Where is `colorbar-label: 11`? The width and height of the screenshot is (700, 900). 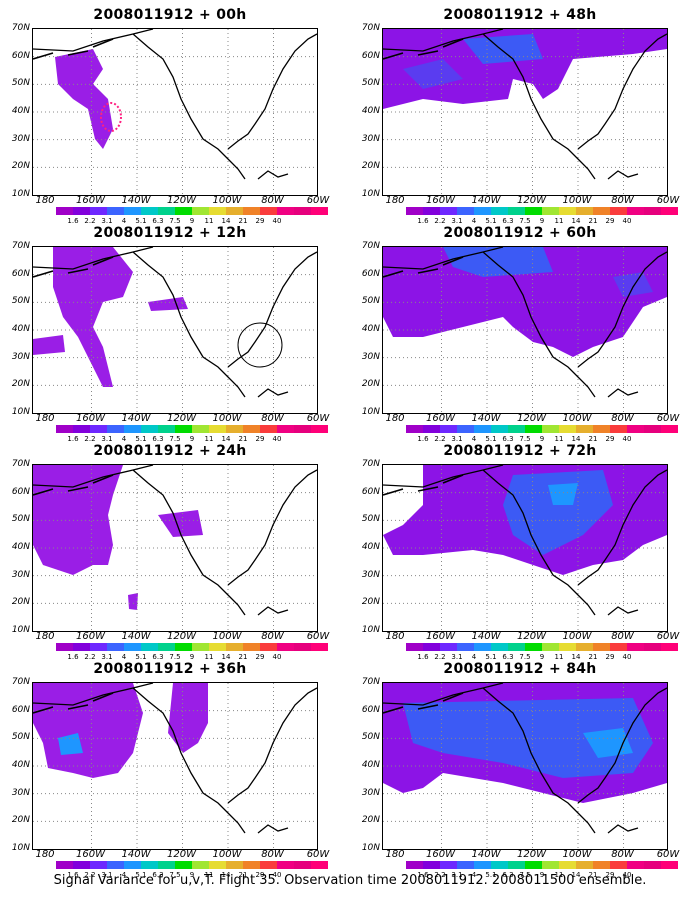 colorbar-label: 11 is located at coordinates (559, 439).